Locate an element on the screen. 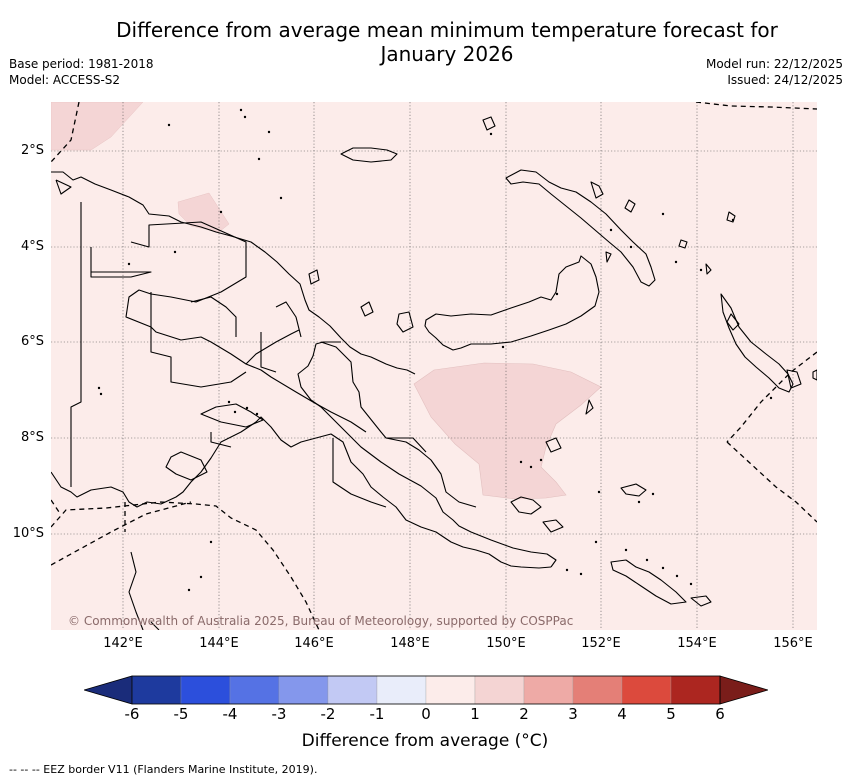 The width and height of the screenshot is (850, 781). colorbar-tick-label: 5 is located at coordinates (671, 714).